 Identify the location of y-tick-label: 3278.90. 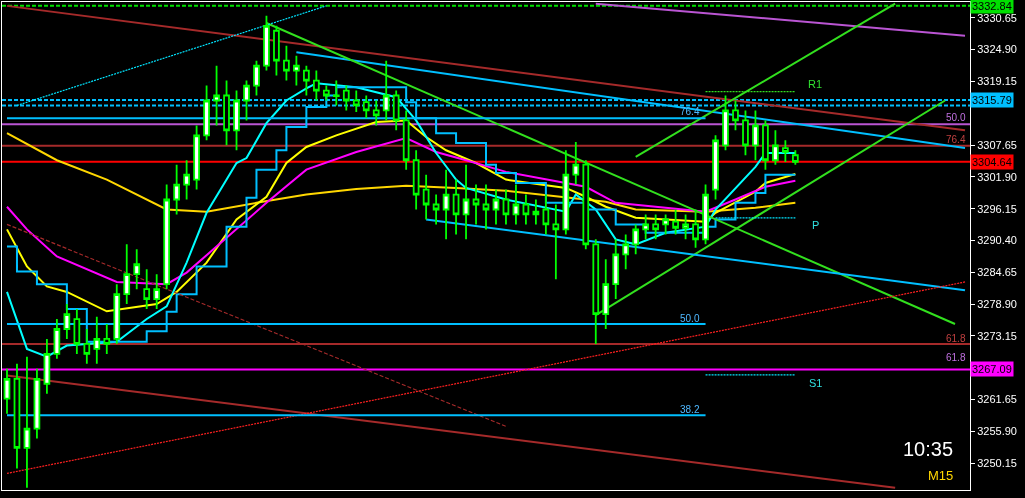
(997, 303).